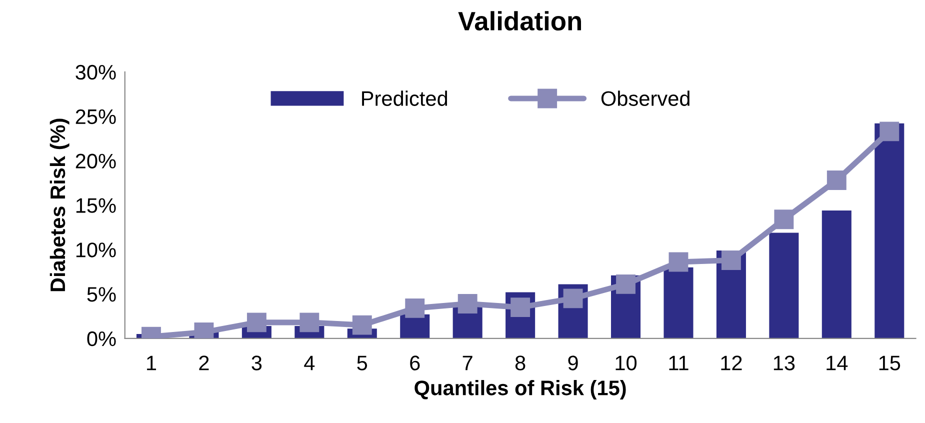  Describe the element at coordinates (520, 363) in the screenshot. I see `x-tick-label: 8` at that location.